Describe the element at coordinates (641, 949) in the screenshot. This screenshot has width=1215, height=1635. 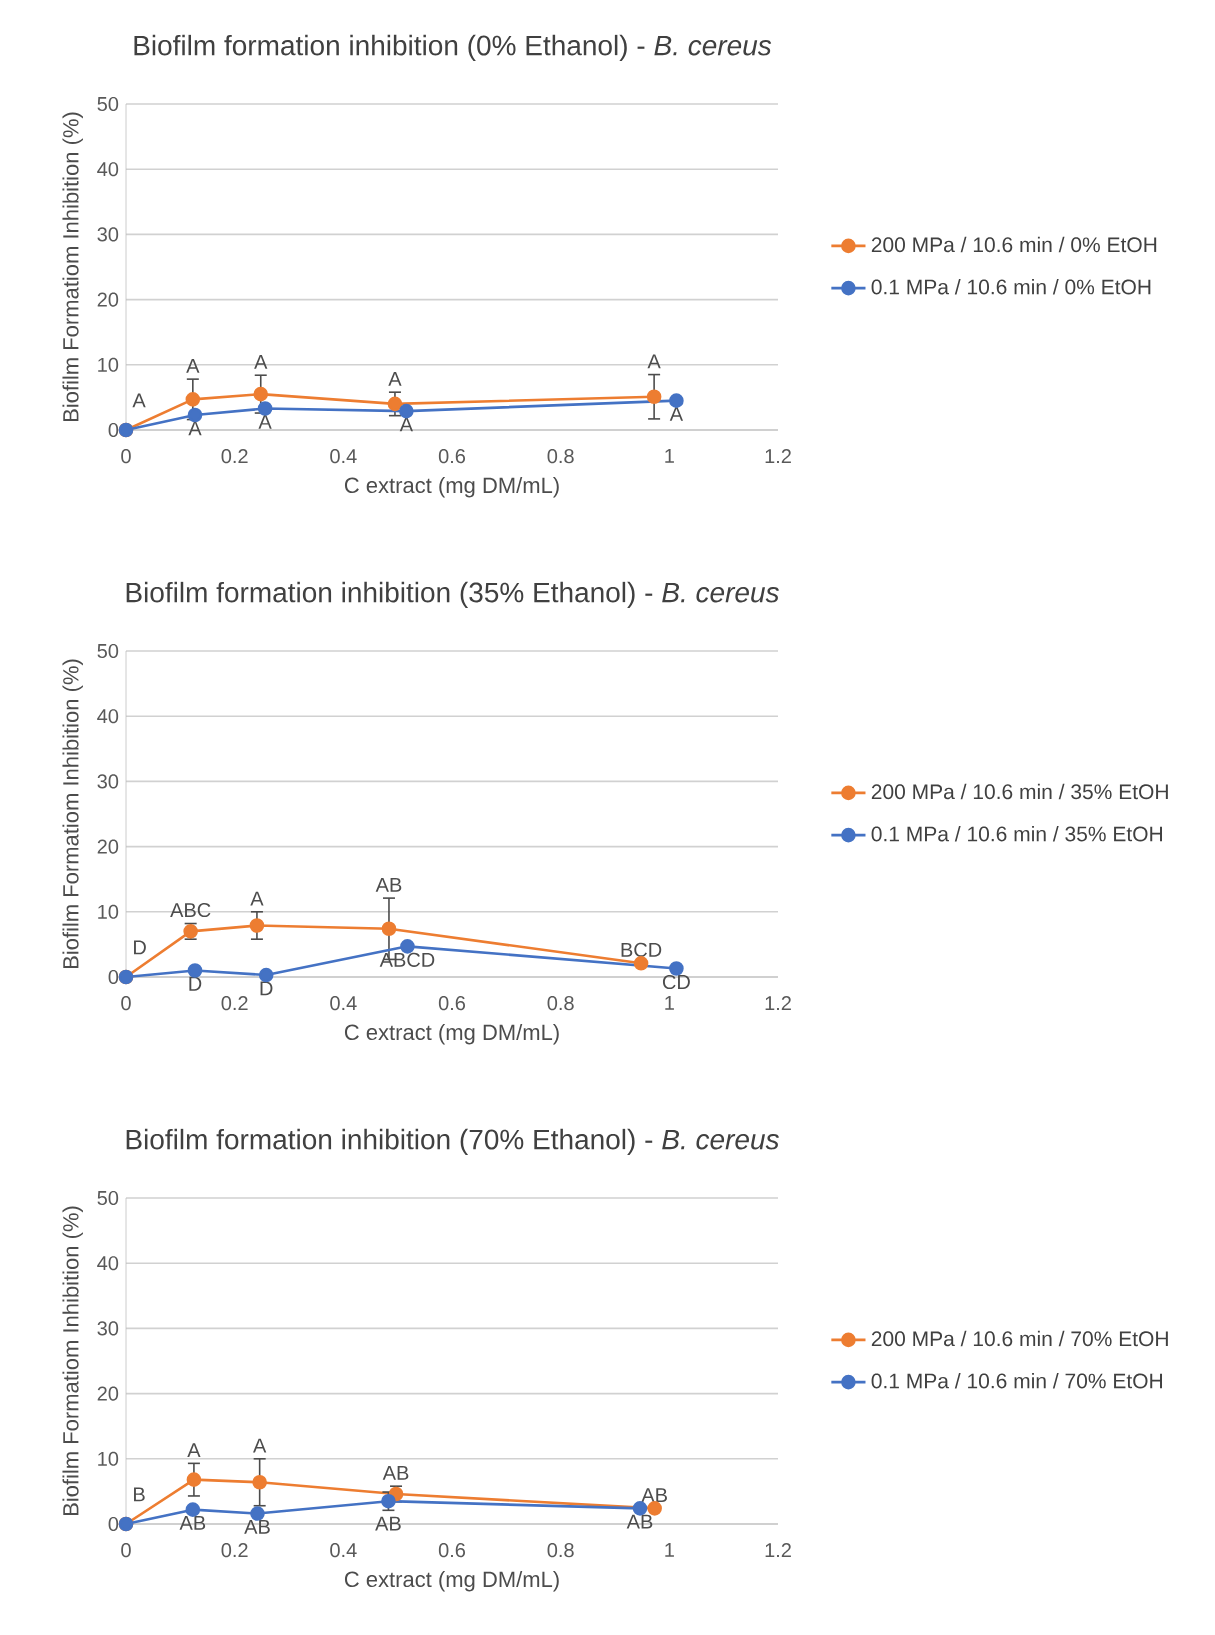
I see `annotation: BCD` at that location.